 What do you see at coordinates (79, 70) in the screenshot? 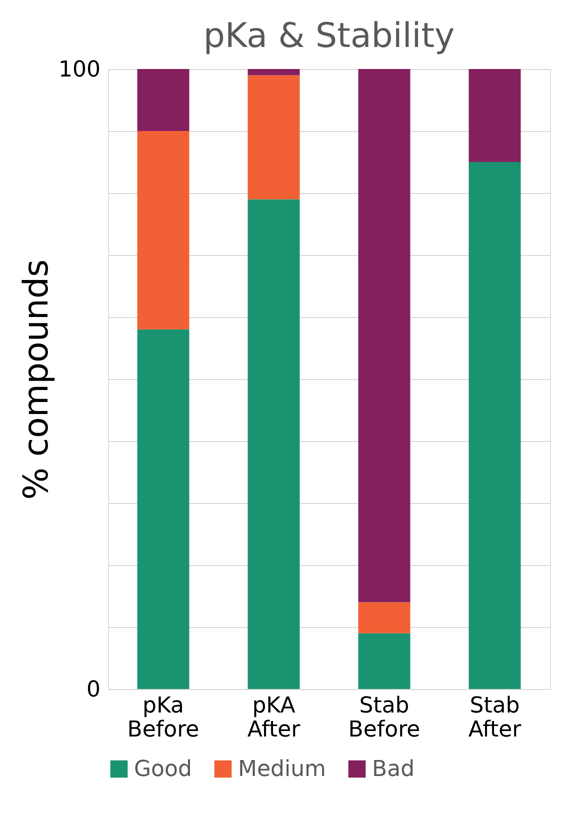
I see `y-tick-label: 100` at bounding box center [79, 70].